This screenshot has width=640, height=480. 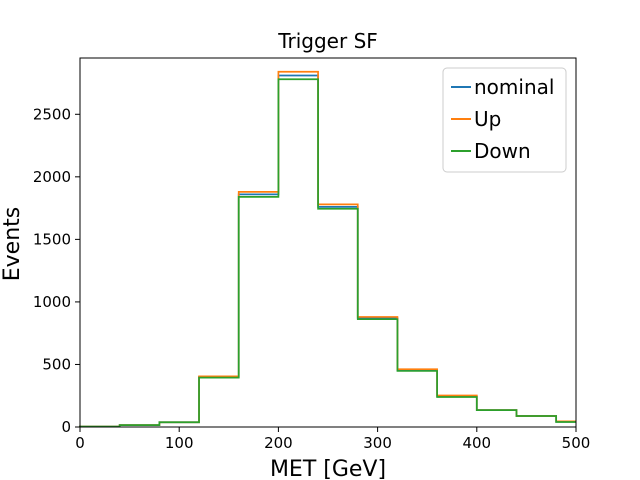 I want to click on y-axis-ticks: 0 500 1000 1500 2000 2500, so click(x=56, y=270).